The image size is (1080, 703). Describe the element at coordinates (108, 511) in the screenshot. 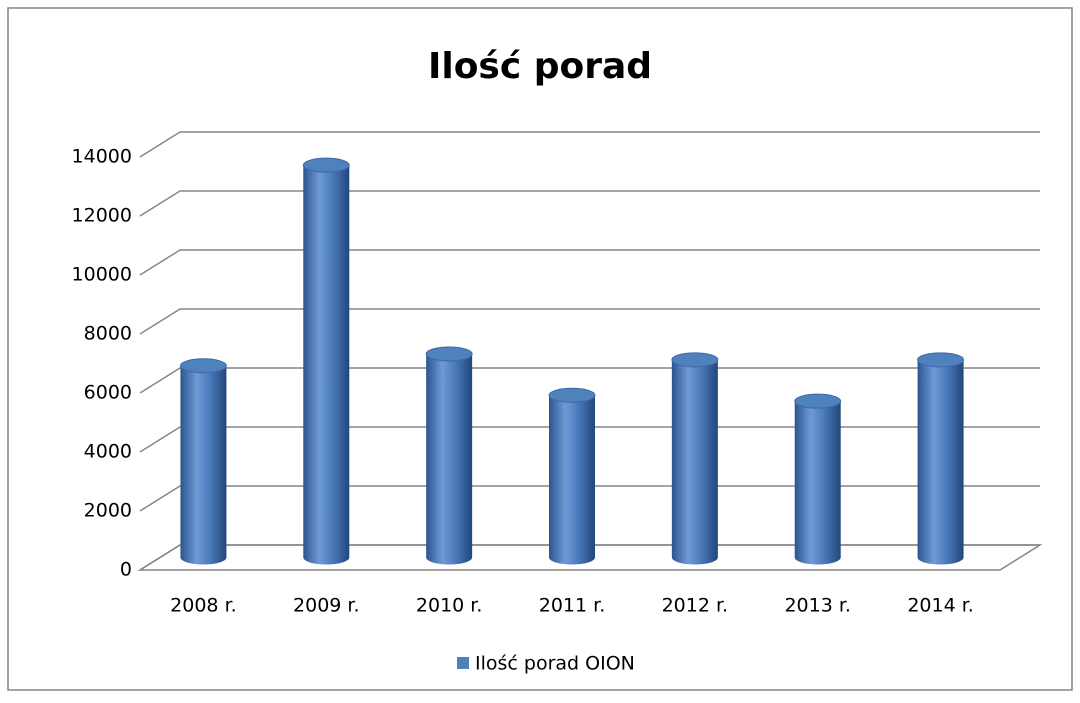

I see `y-tick-label: 2000` at that location.